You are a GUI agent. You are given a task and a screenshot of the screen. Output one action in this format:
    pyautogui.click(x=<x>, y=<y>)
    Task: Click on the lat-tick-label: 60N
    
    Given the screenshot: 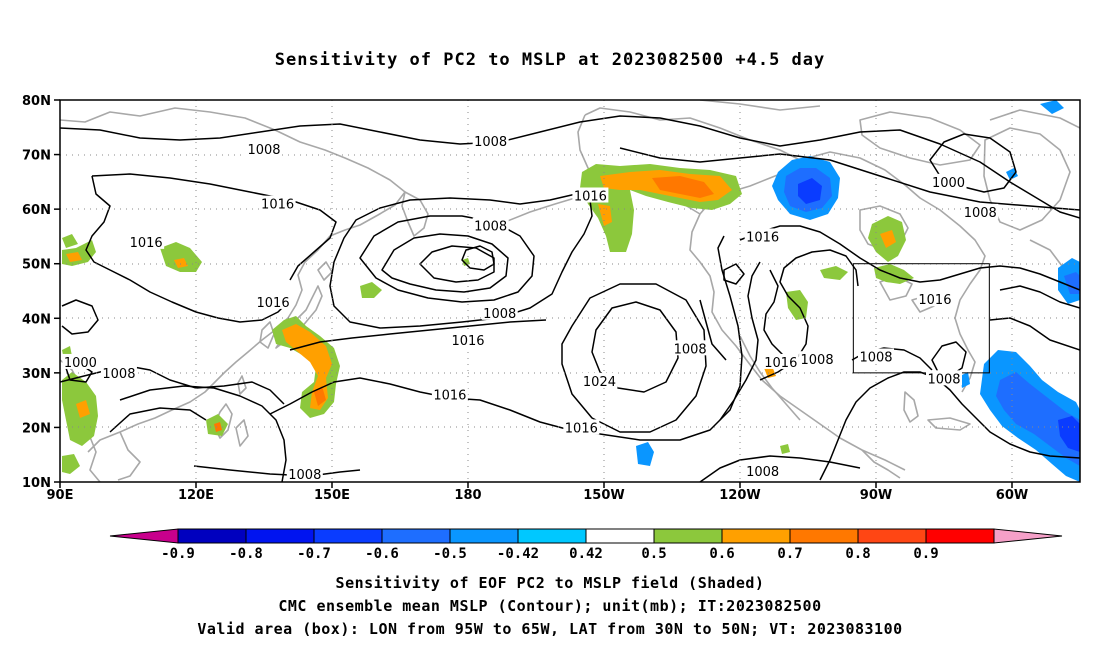 What is the action you would take?
    pyautogui.click(x=36, y=210)
    